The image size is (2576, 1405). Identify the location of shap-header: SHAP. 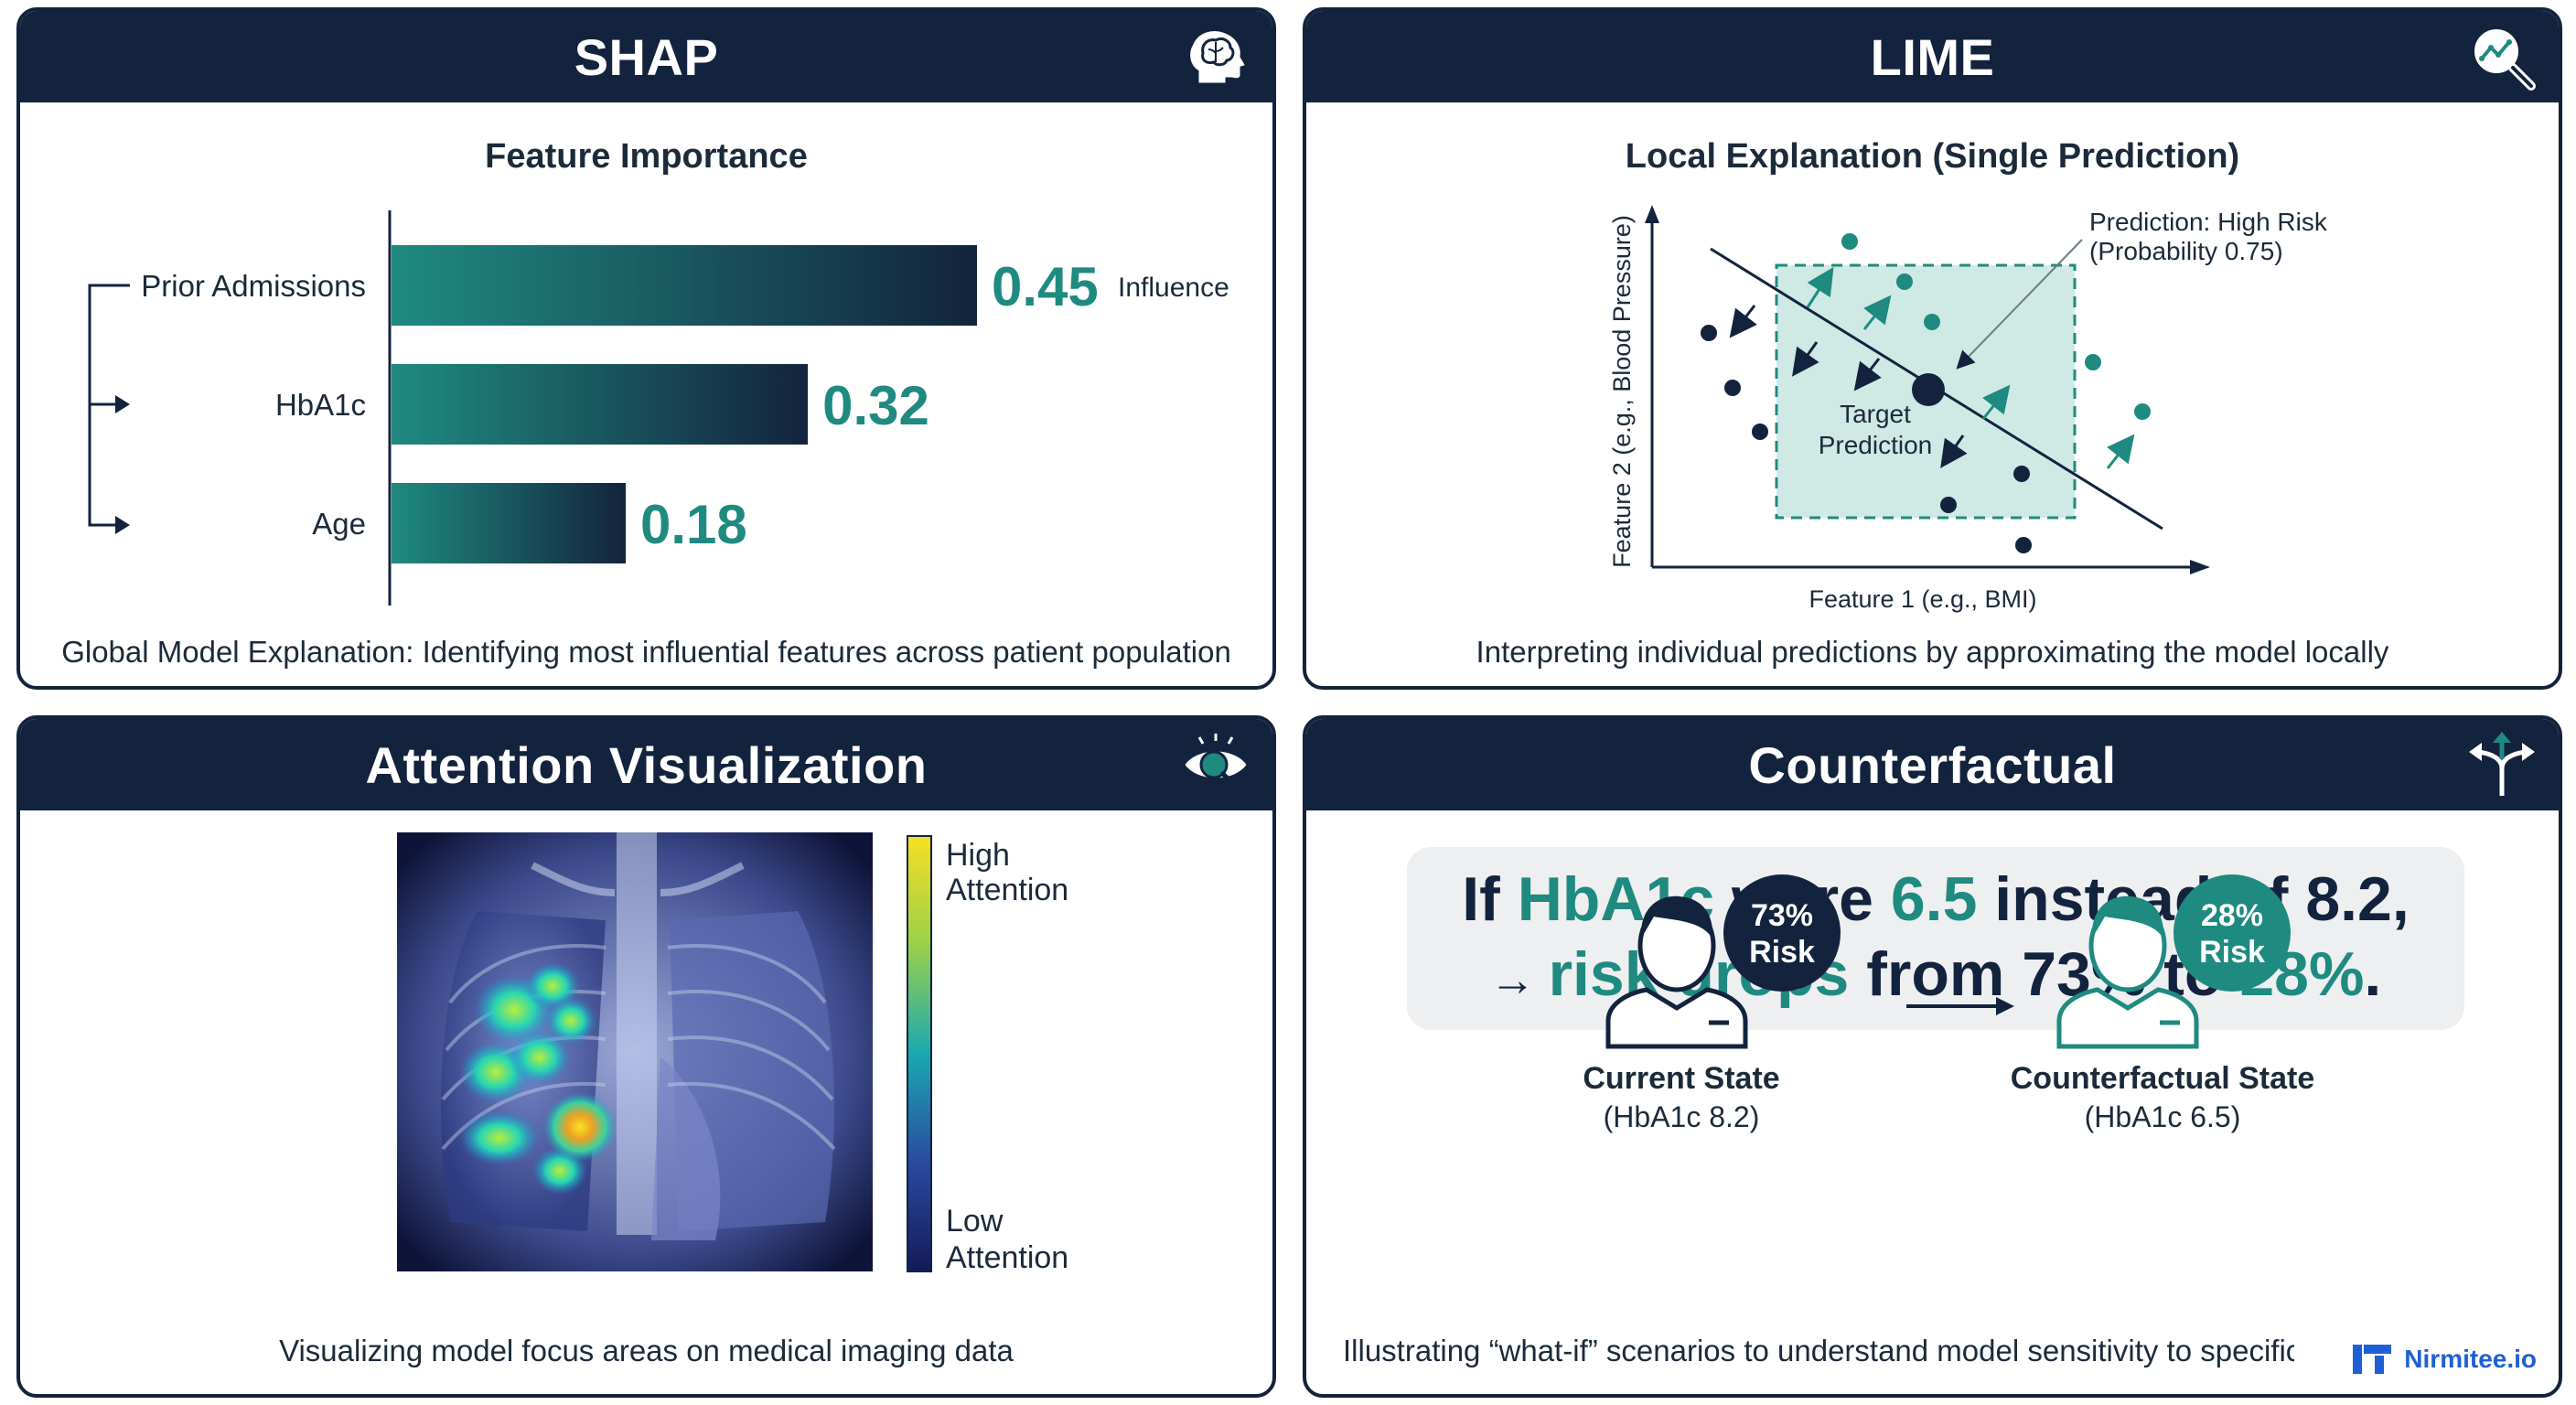
(646, 56).